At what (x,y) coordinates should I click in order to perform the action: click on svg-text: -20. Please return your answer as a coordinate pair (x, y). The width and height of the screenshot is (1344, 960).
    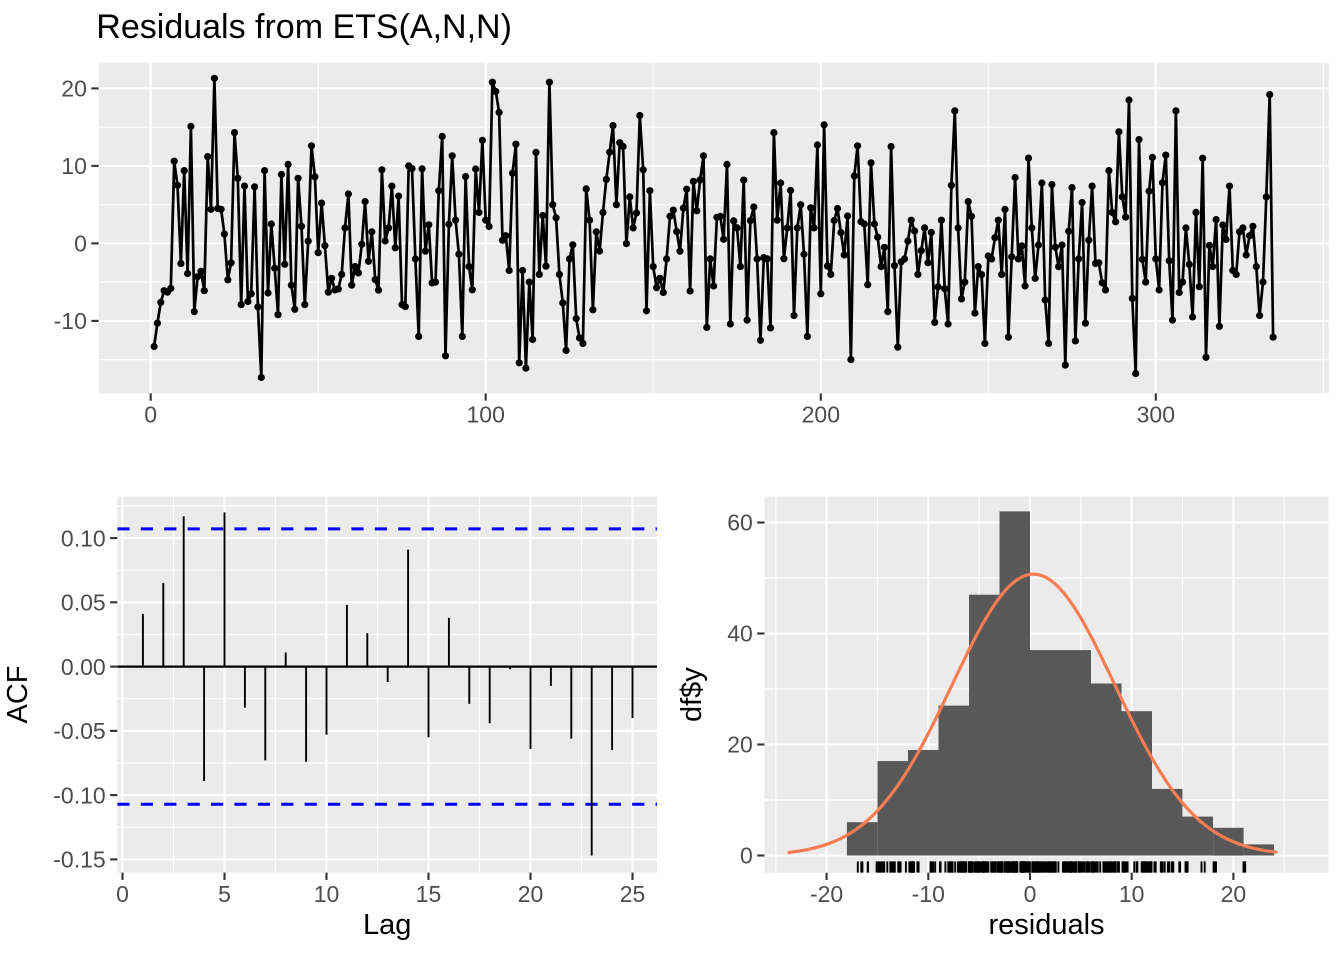
    Looking at the image, I should click on (826, 894).